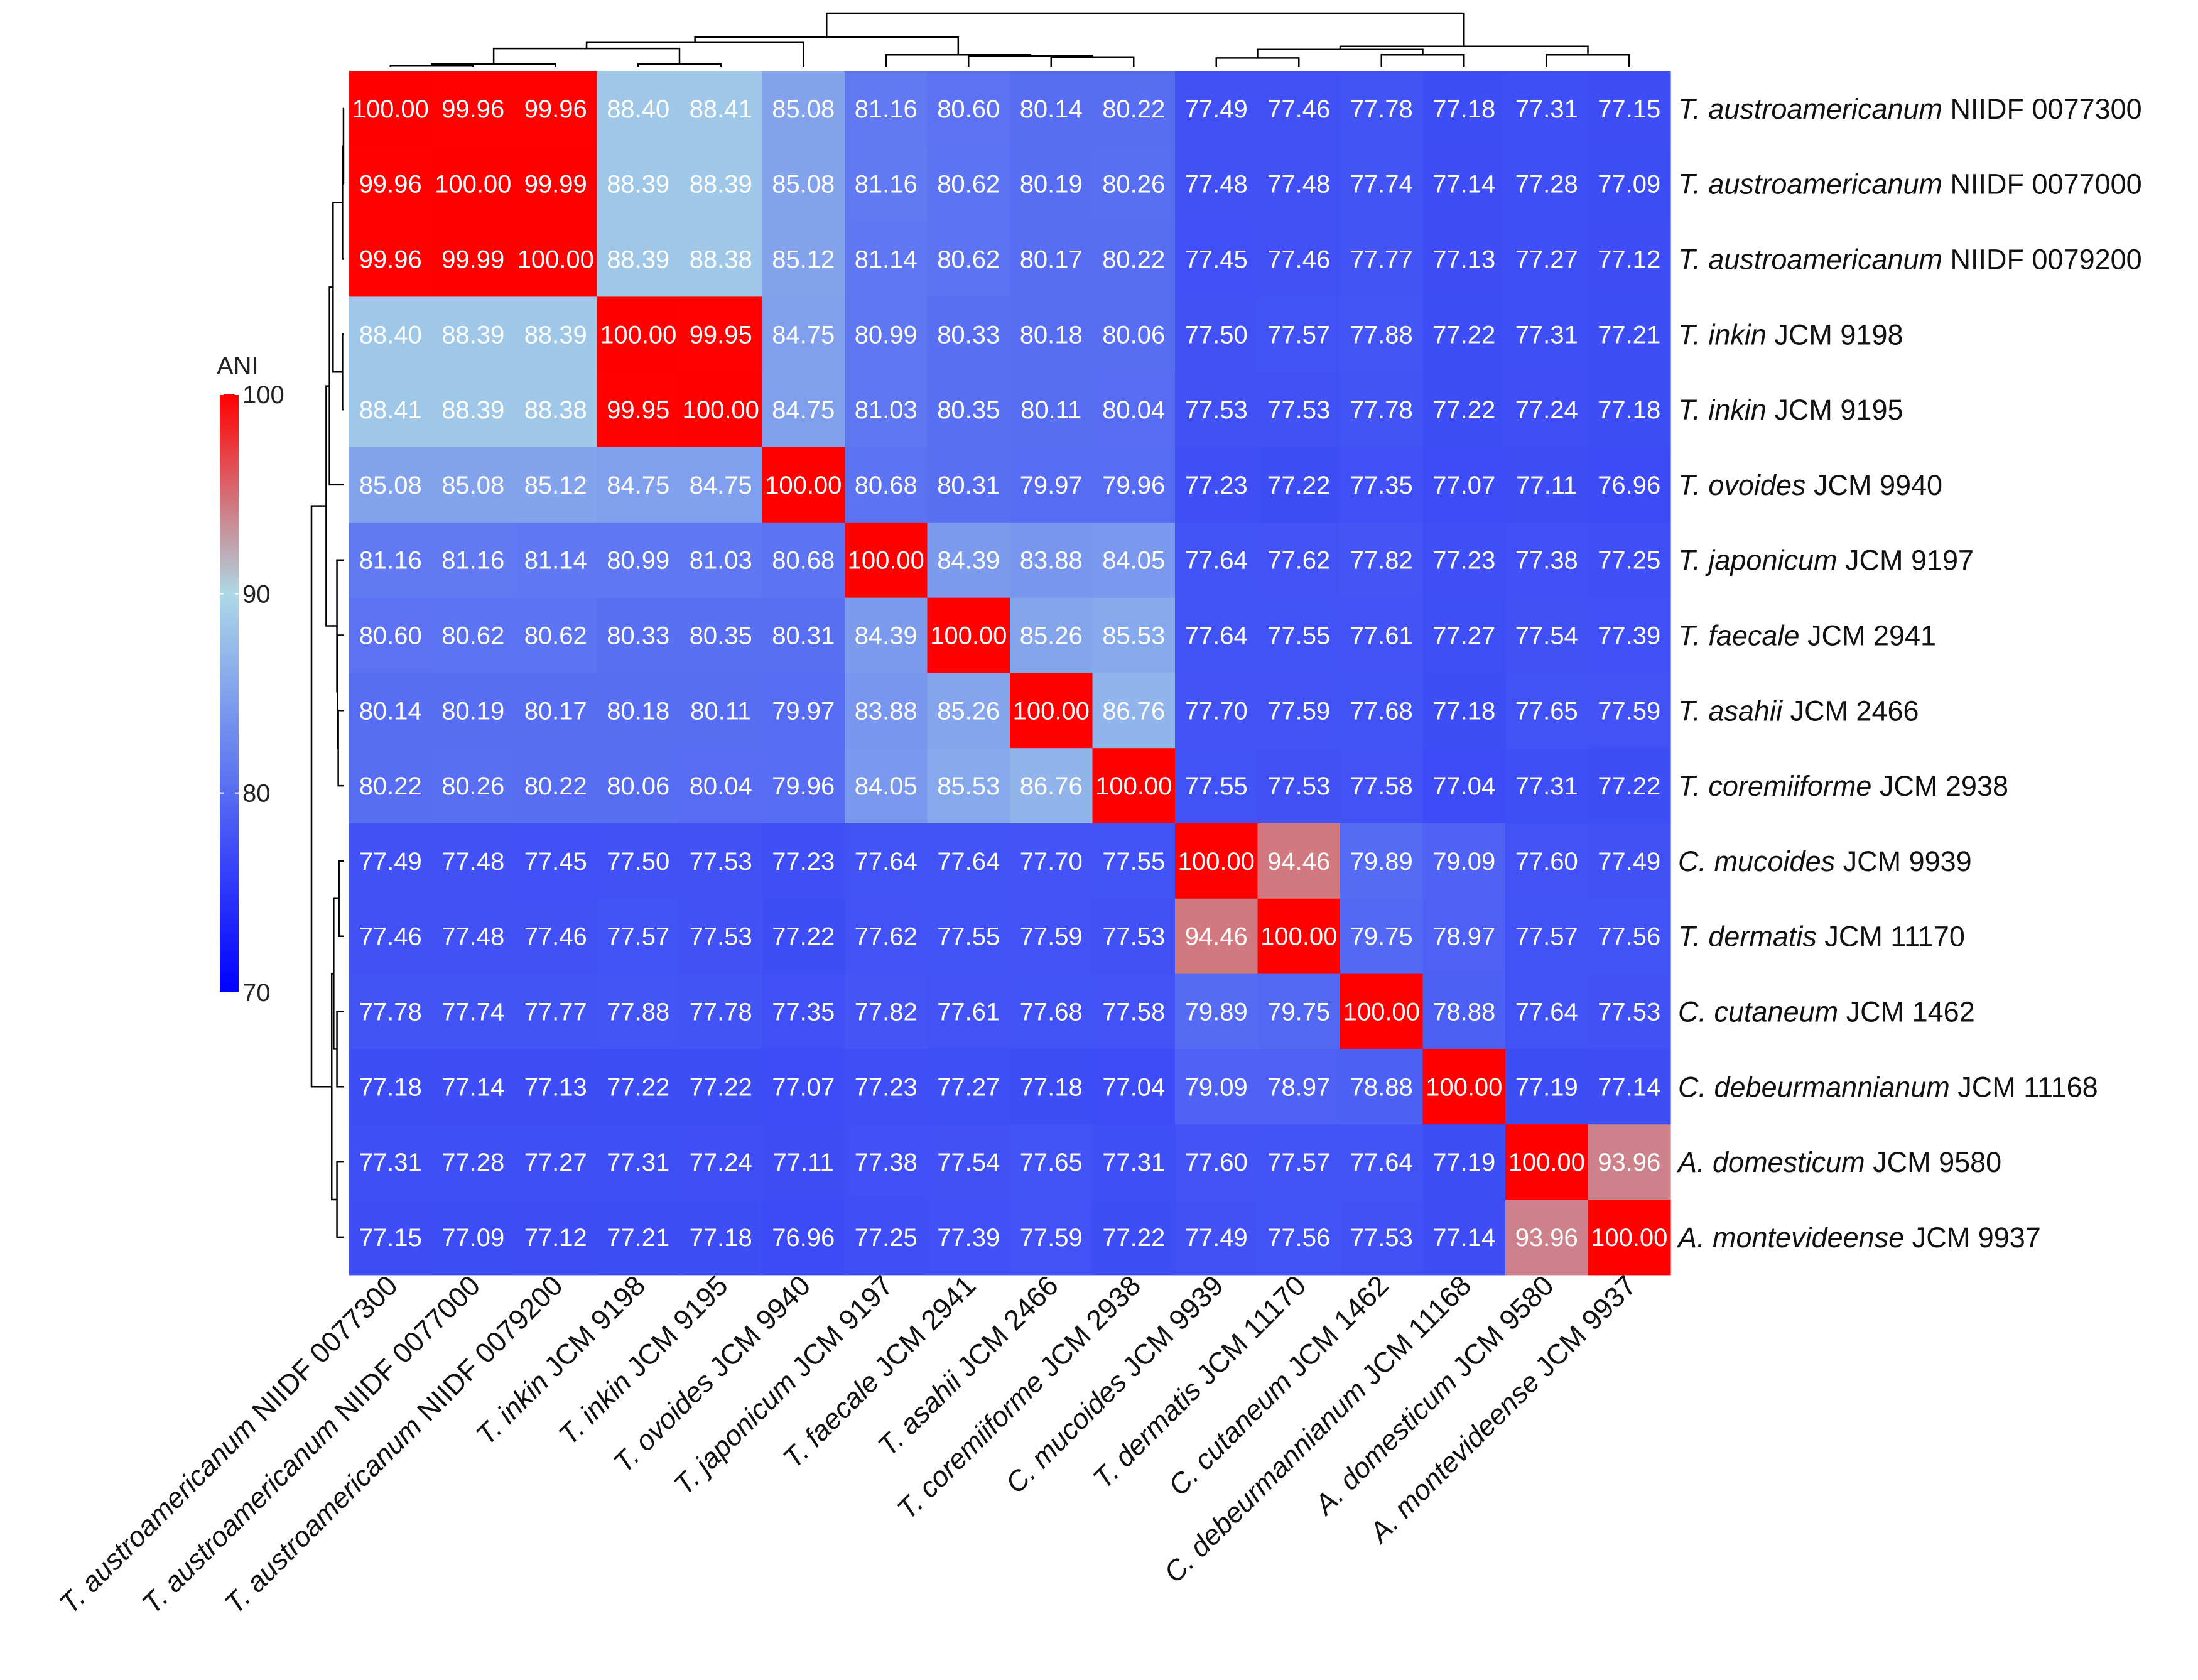  What do you see at coordinates (1904, 861) in the screenshot?
I see `row-label-strain: JCM 9939` at bounding box center [1904, 861].